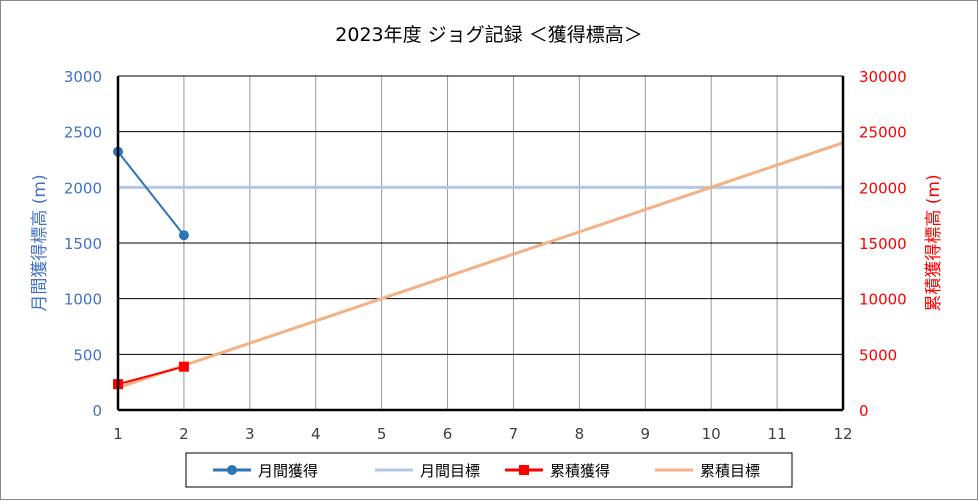  What do you see at coordinates (40, 242) in the screenshot?
I see `y-axis-left-label: 月間獲得標高 (m)` at bounding box center [40, 242].